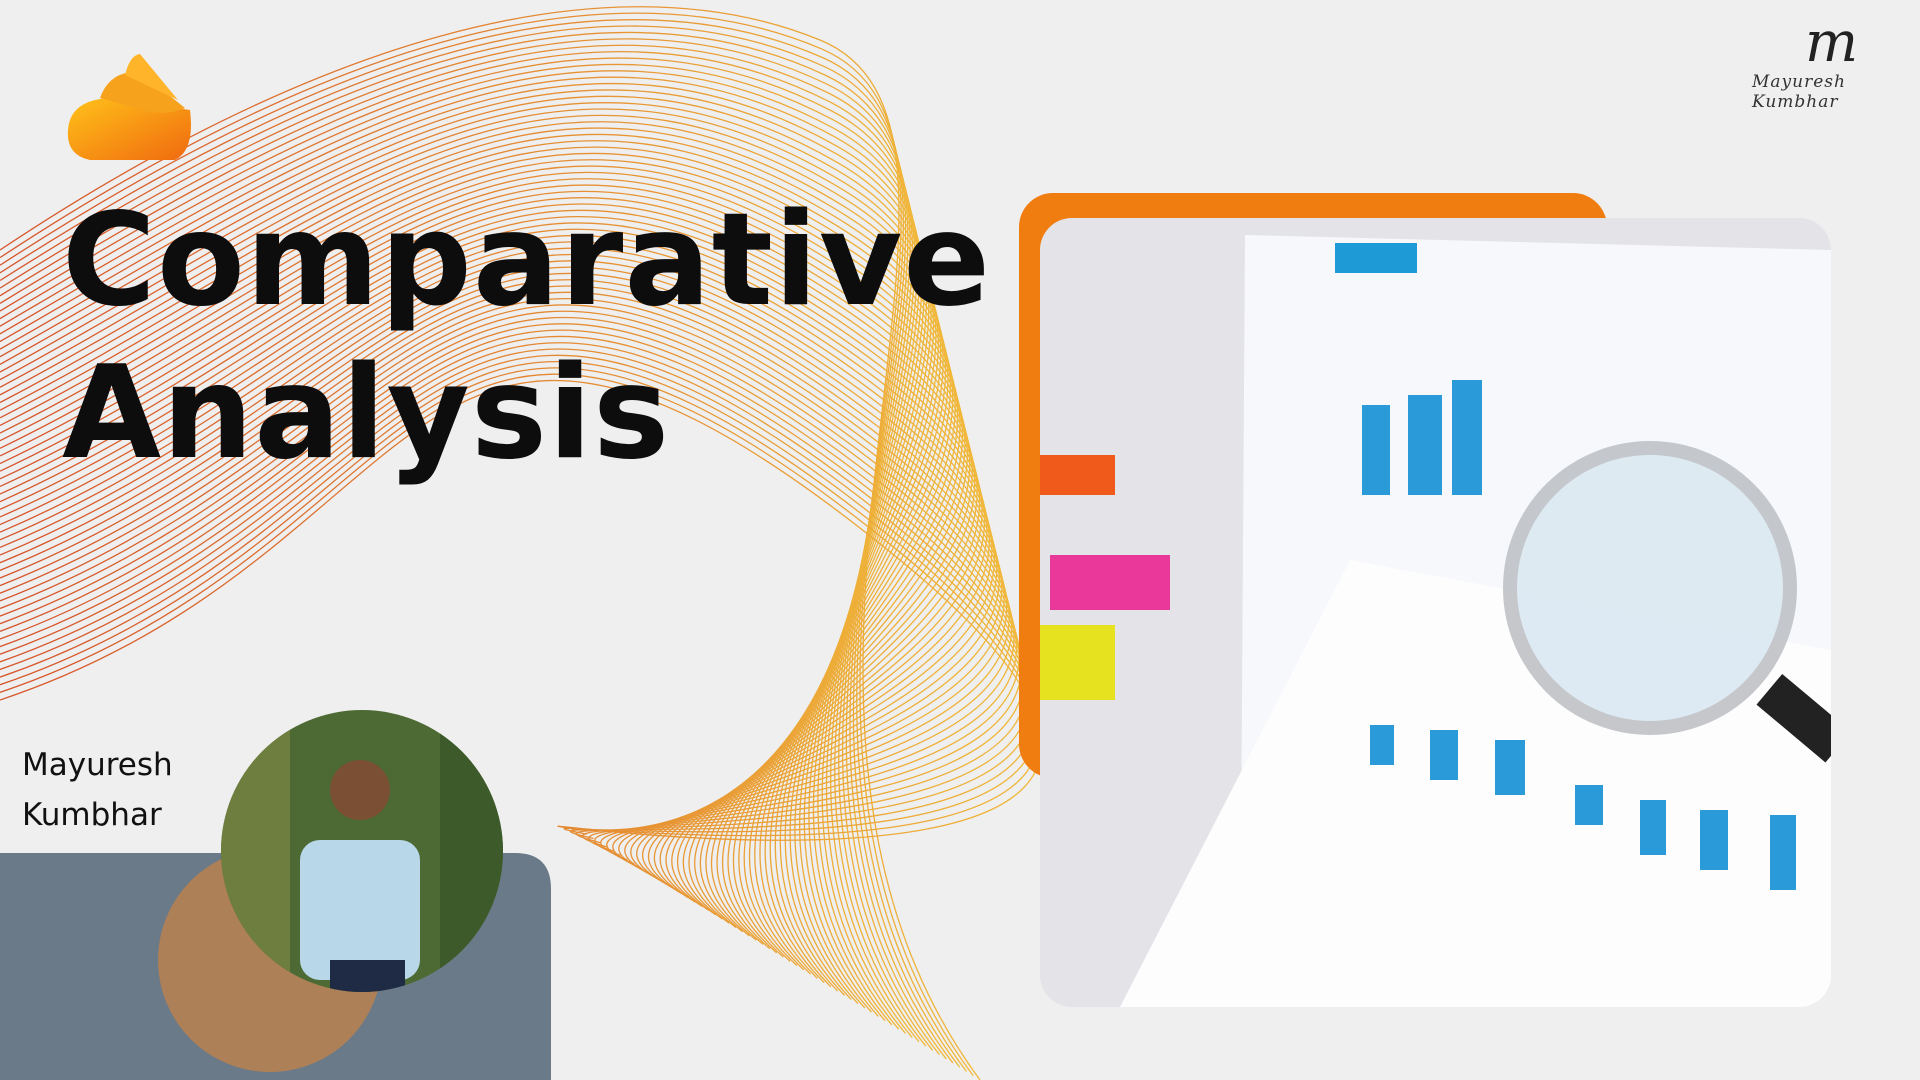 The width and height of the screenshot is (1920, 1080). I want to click on logo, so click(129, 107).